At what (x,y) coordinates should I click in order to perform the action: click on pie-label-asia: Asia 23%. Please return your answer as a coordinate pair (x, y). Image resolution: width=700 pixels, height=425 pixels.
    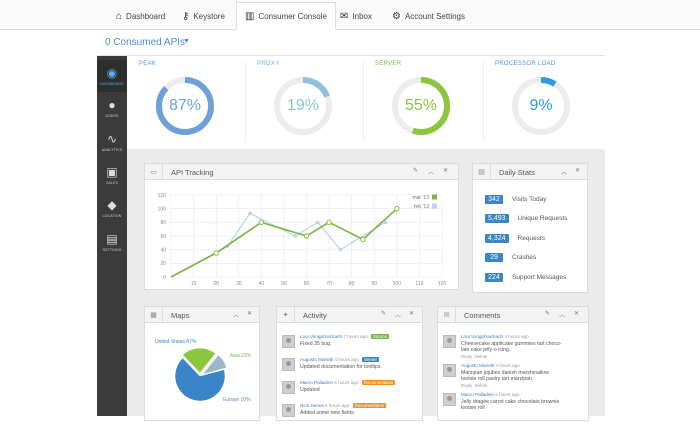
    Looking at the image, I should click on (241, 356).